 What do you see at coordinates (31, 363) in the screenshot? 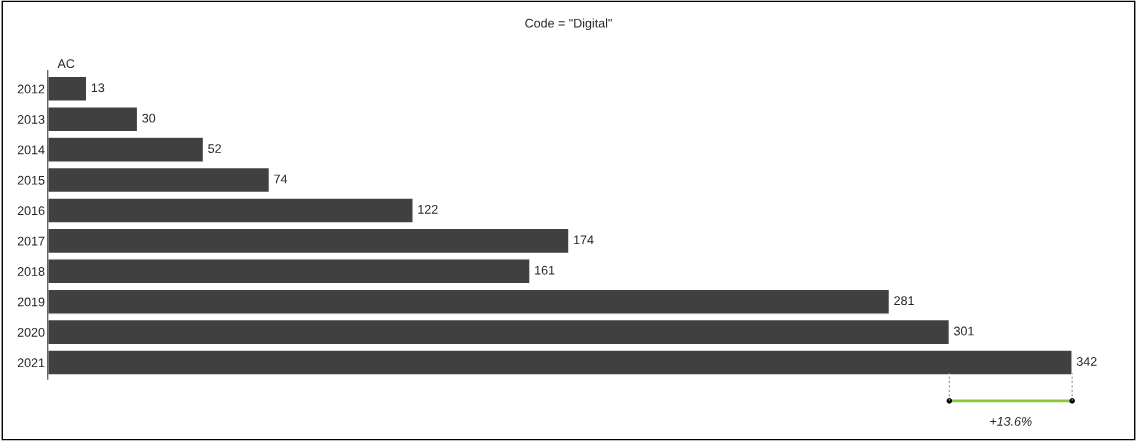
I see `y-tick-label: 2021` at bounding box center [31, 363].